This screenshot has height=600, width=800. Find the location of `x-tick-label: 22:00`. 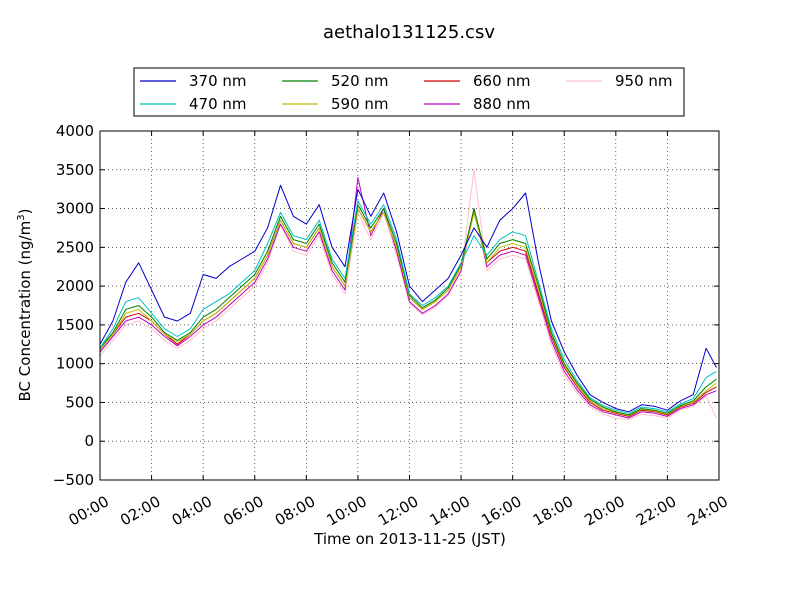

x-tick-label: 22:00 is located at coordinates (656, 510).